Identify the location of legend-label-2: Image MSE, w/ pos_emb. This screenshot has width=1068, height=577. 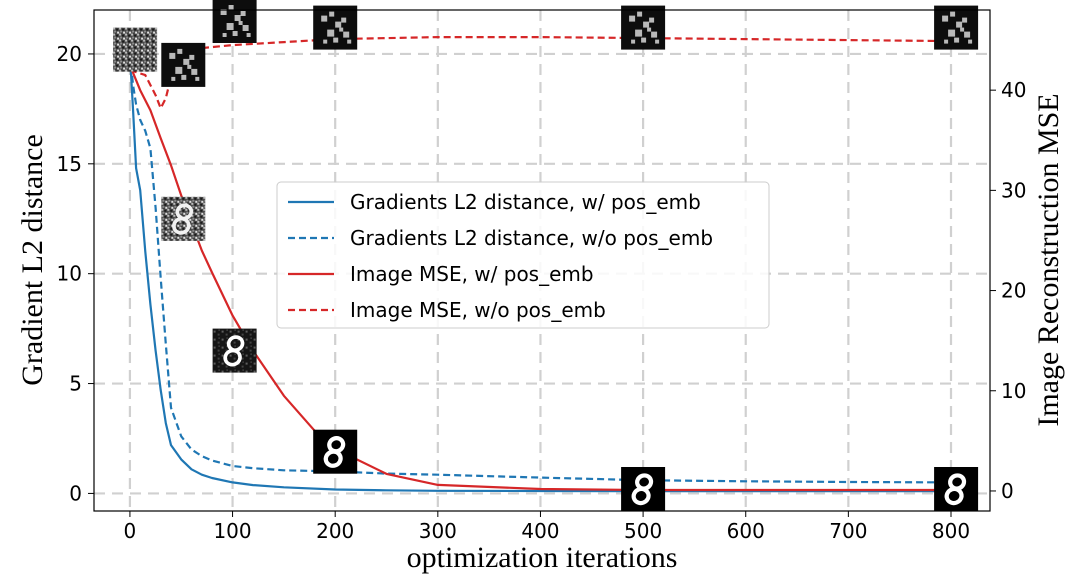
(472, 274).